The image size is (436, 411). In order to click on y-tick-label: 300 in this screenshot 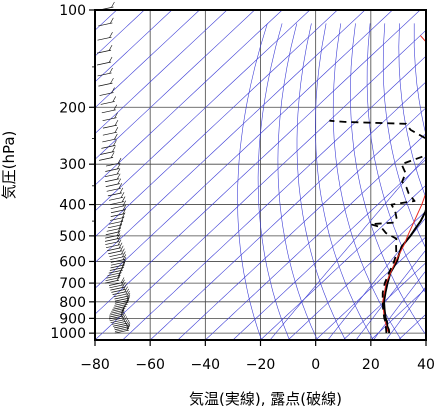, I will do `click(72, 165)`.